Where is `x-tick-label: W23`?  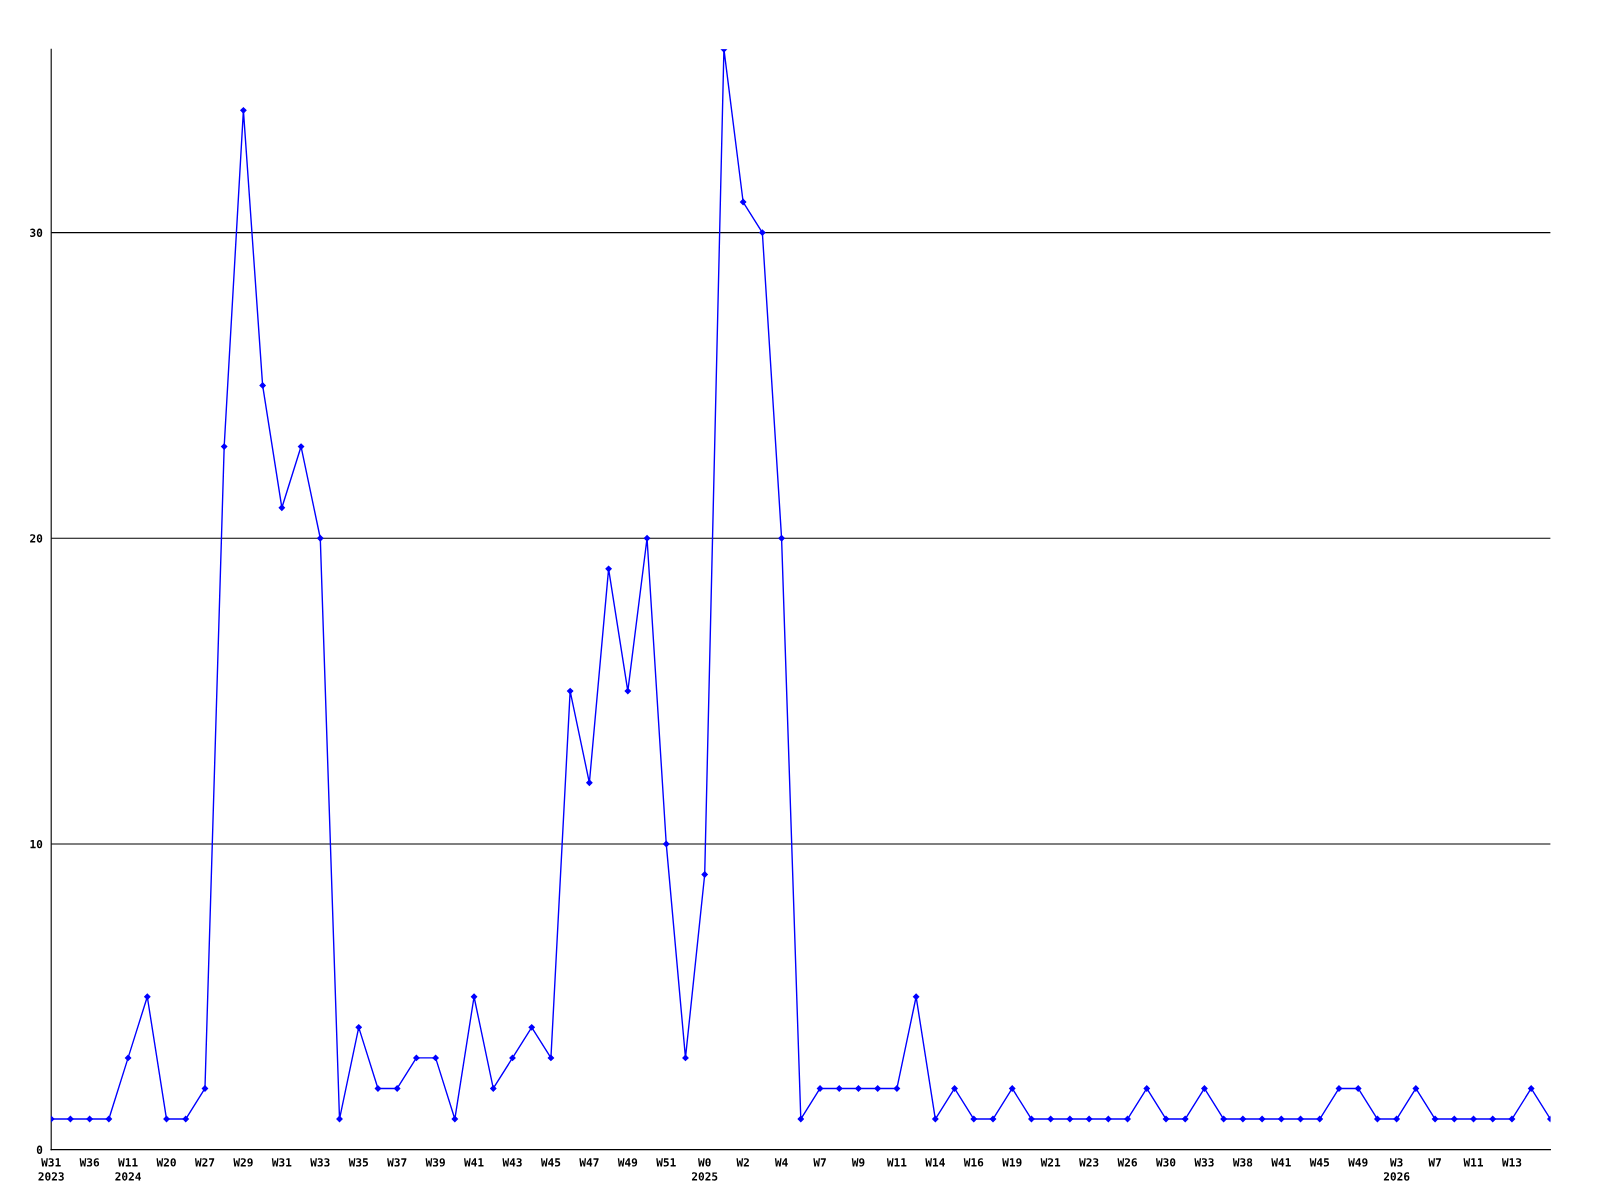
x-tick-label: W23 is located at coordinates (1089, 1162).